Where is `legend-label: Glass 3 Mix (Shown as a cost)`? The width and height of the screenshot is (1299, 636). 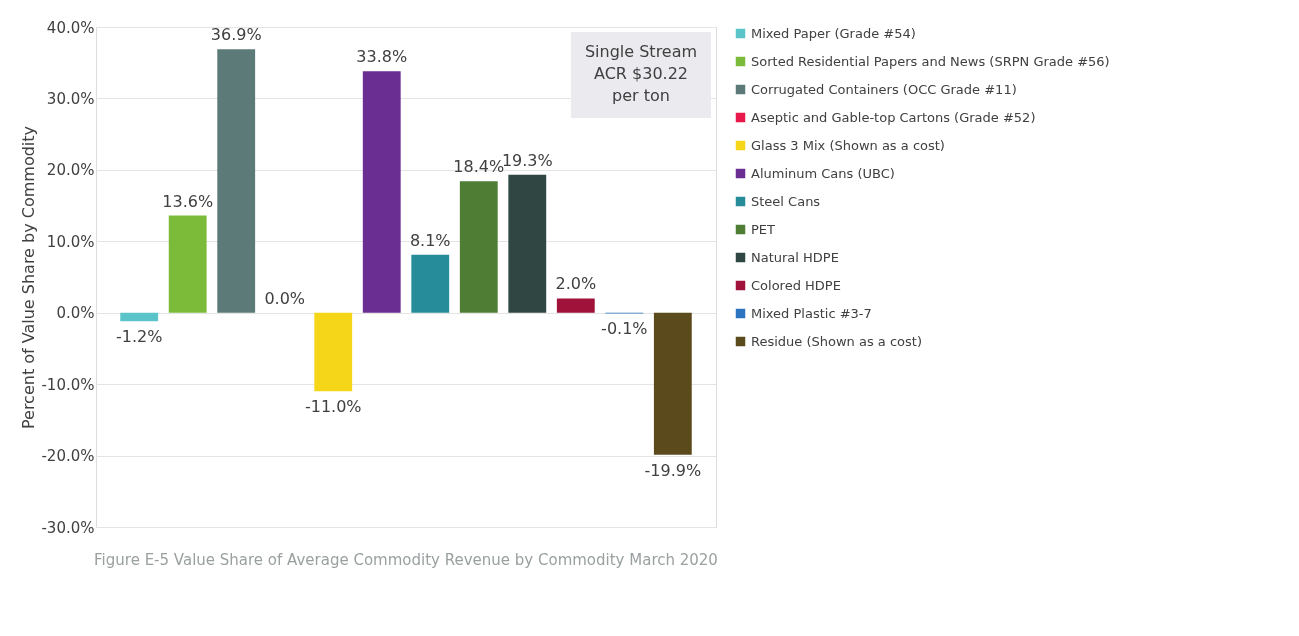
legend-label: Glass 3 Mix (Shown as a cost) is located at coordinates (848, 145).